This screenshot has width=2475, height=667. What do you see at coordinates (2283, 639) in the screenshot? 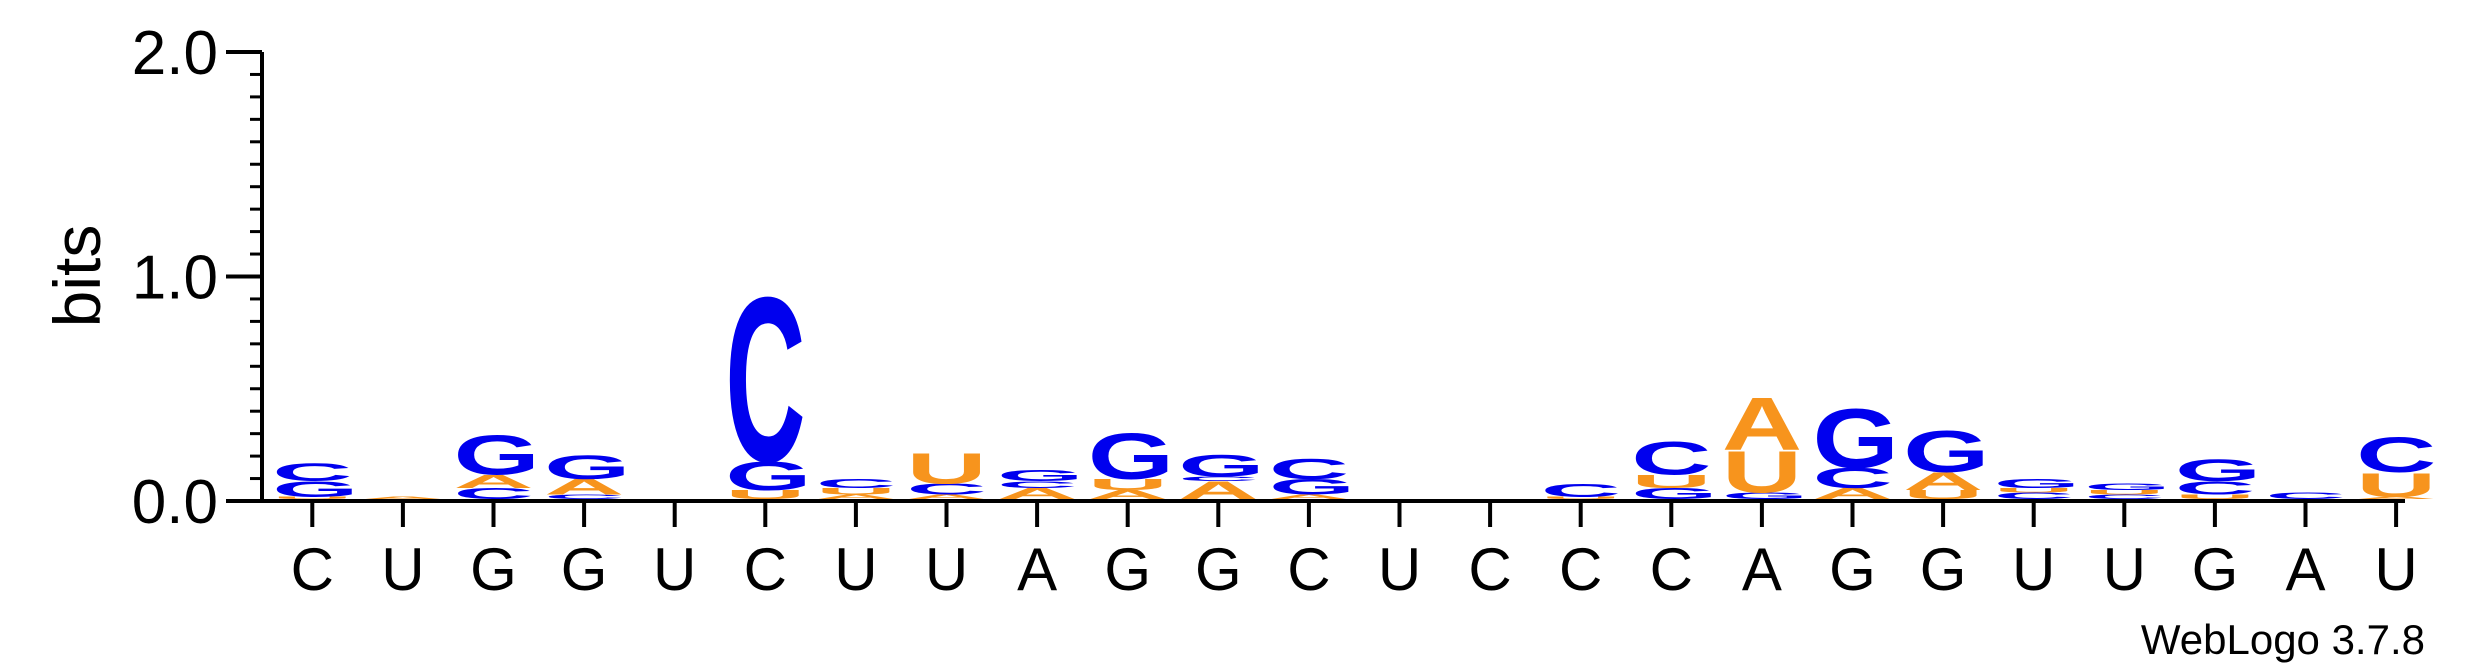
I see `weblogo-credit: WebLogo 3.7.8` at bounding box center [2283, 639].